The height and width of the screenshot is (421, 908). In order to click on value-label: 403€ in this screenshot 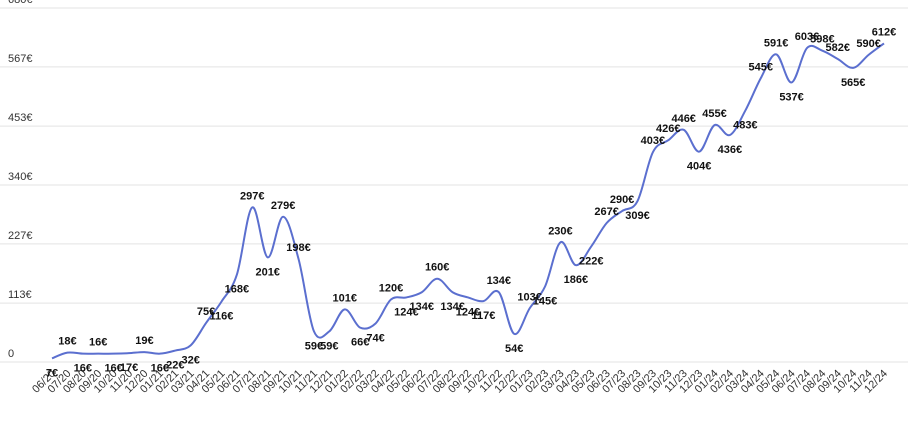, I will do `click(653, 141)`.